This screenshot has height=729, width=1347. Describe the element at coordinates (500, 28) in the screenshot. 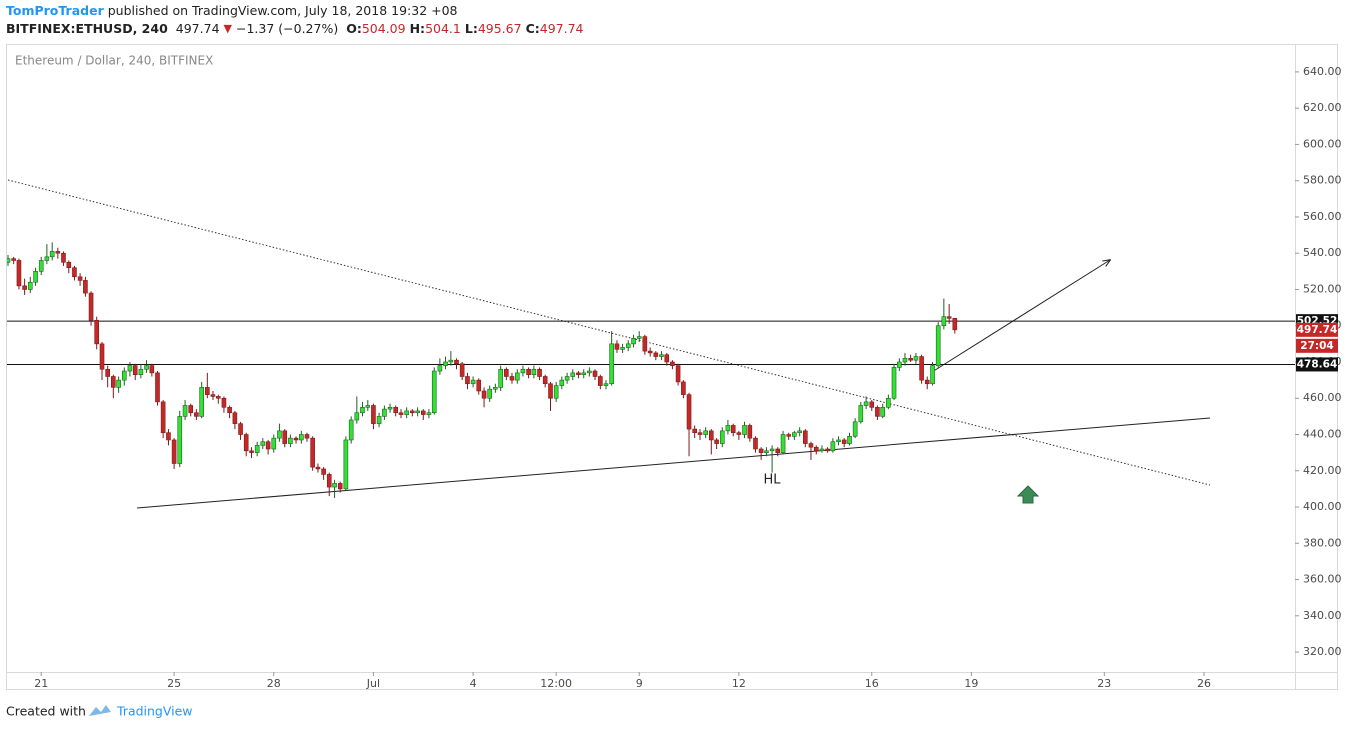

I see `ohlc-value: 495.67` at that location.